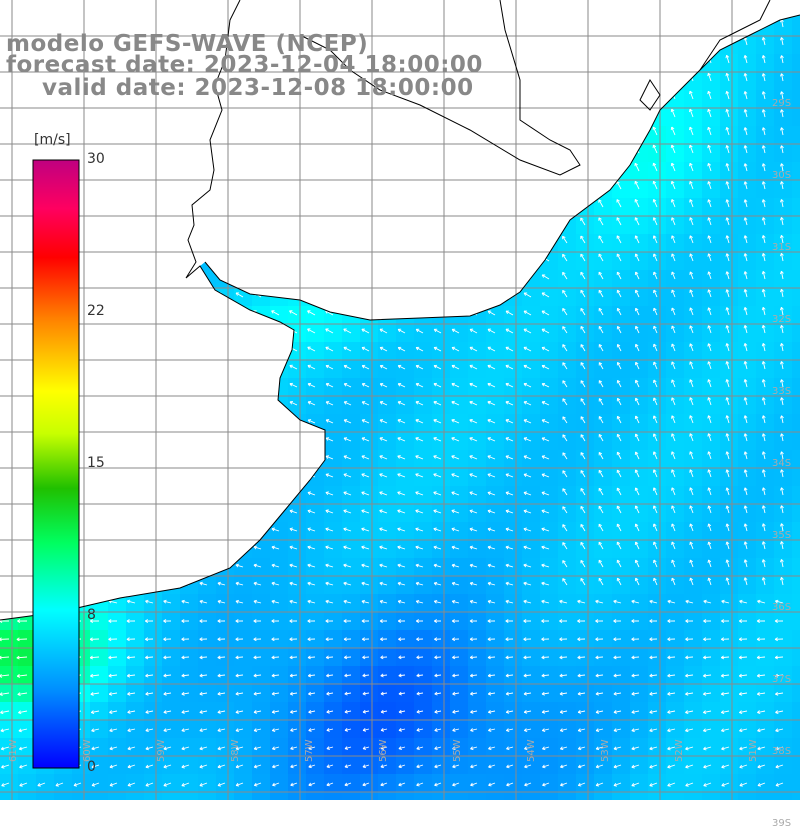 This screenshot has height=829, width=800. What do you see at coordinates (531, 750) in the screenshot?
I see `lon-label: 54W` at bounding box center [531, 750].